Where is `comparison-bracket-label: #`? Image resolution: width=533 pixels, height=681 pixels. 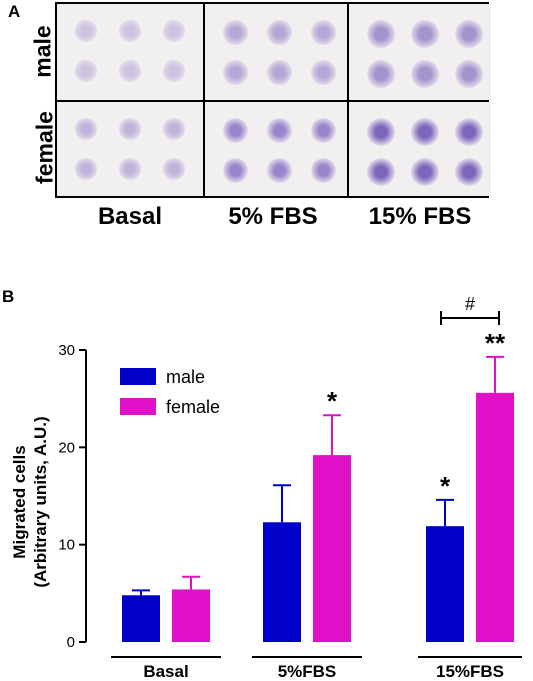 comparison-bracket-label: # is located at coordinates (470, 304).